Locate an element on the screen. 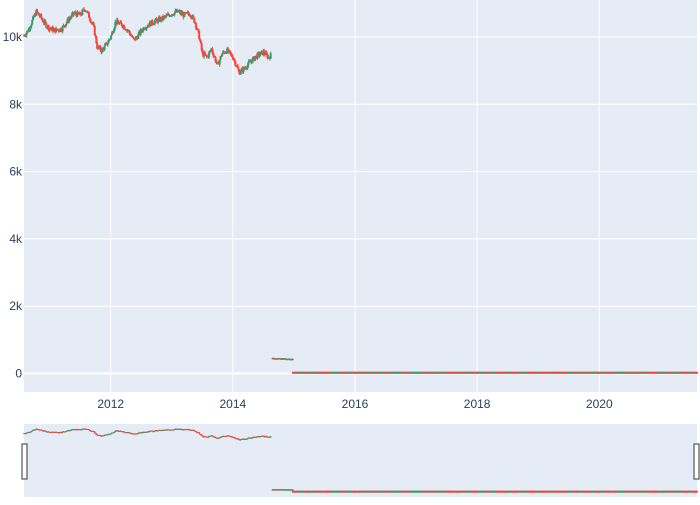 This screenshot has height=505, width=700. range-slider-right-handle is located at coordinates (696, 461).